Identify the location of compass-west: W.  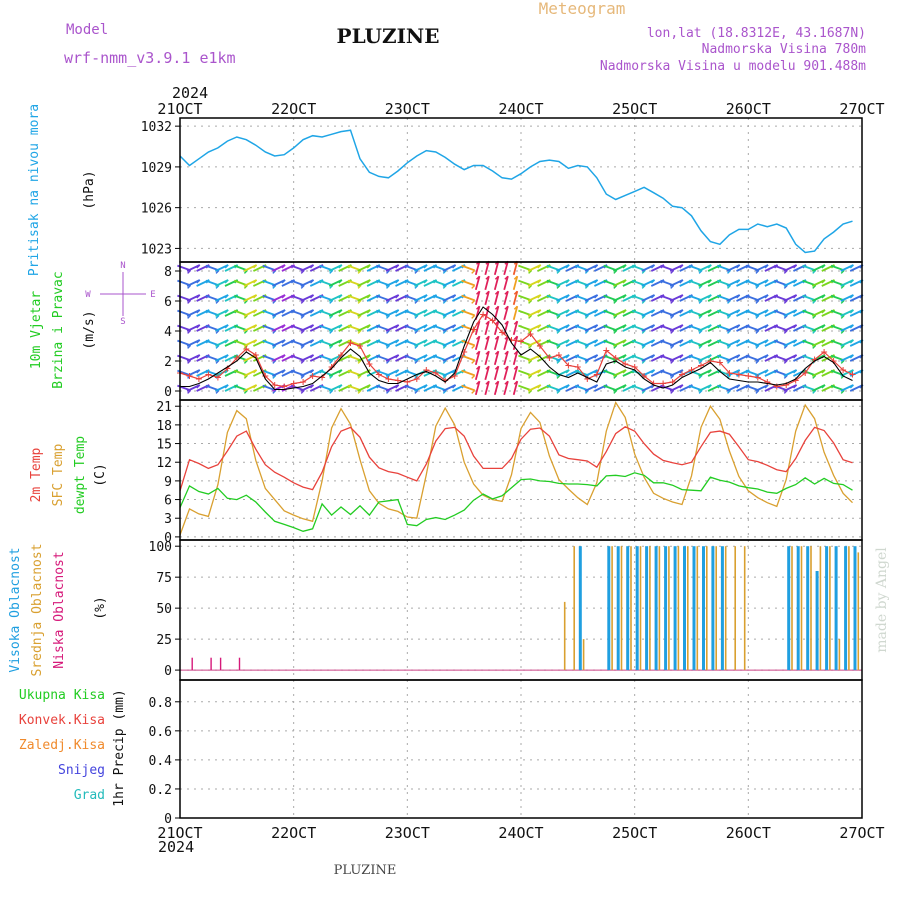
(88, 295).